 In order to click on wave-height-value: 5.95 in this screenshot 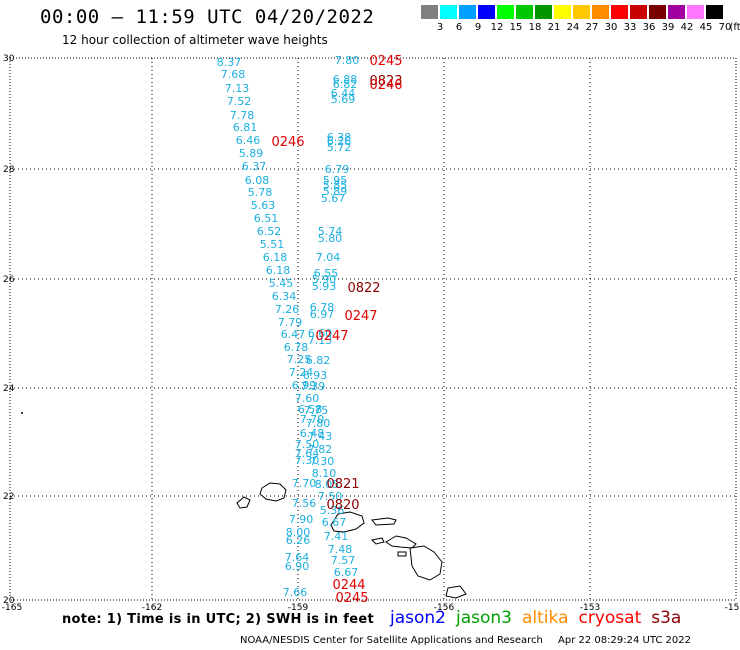, I will do `click(335, 180)`.